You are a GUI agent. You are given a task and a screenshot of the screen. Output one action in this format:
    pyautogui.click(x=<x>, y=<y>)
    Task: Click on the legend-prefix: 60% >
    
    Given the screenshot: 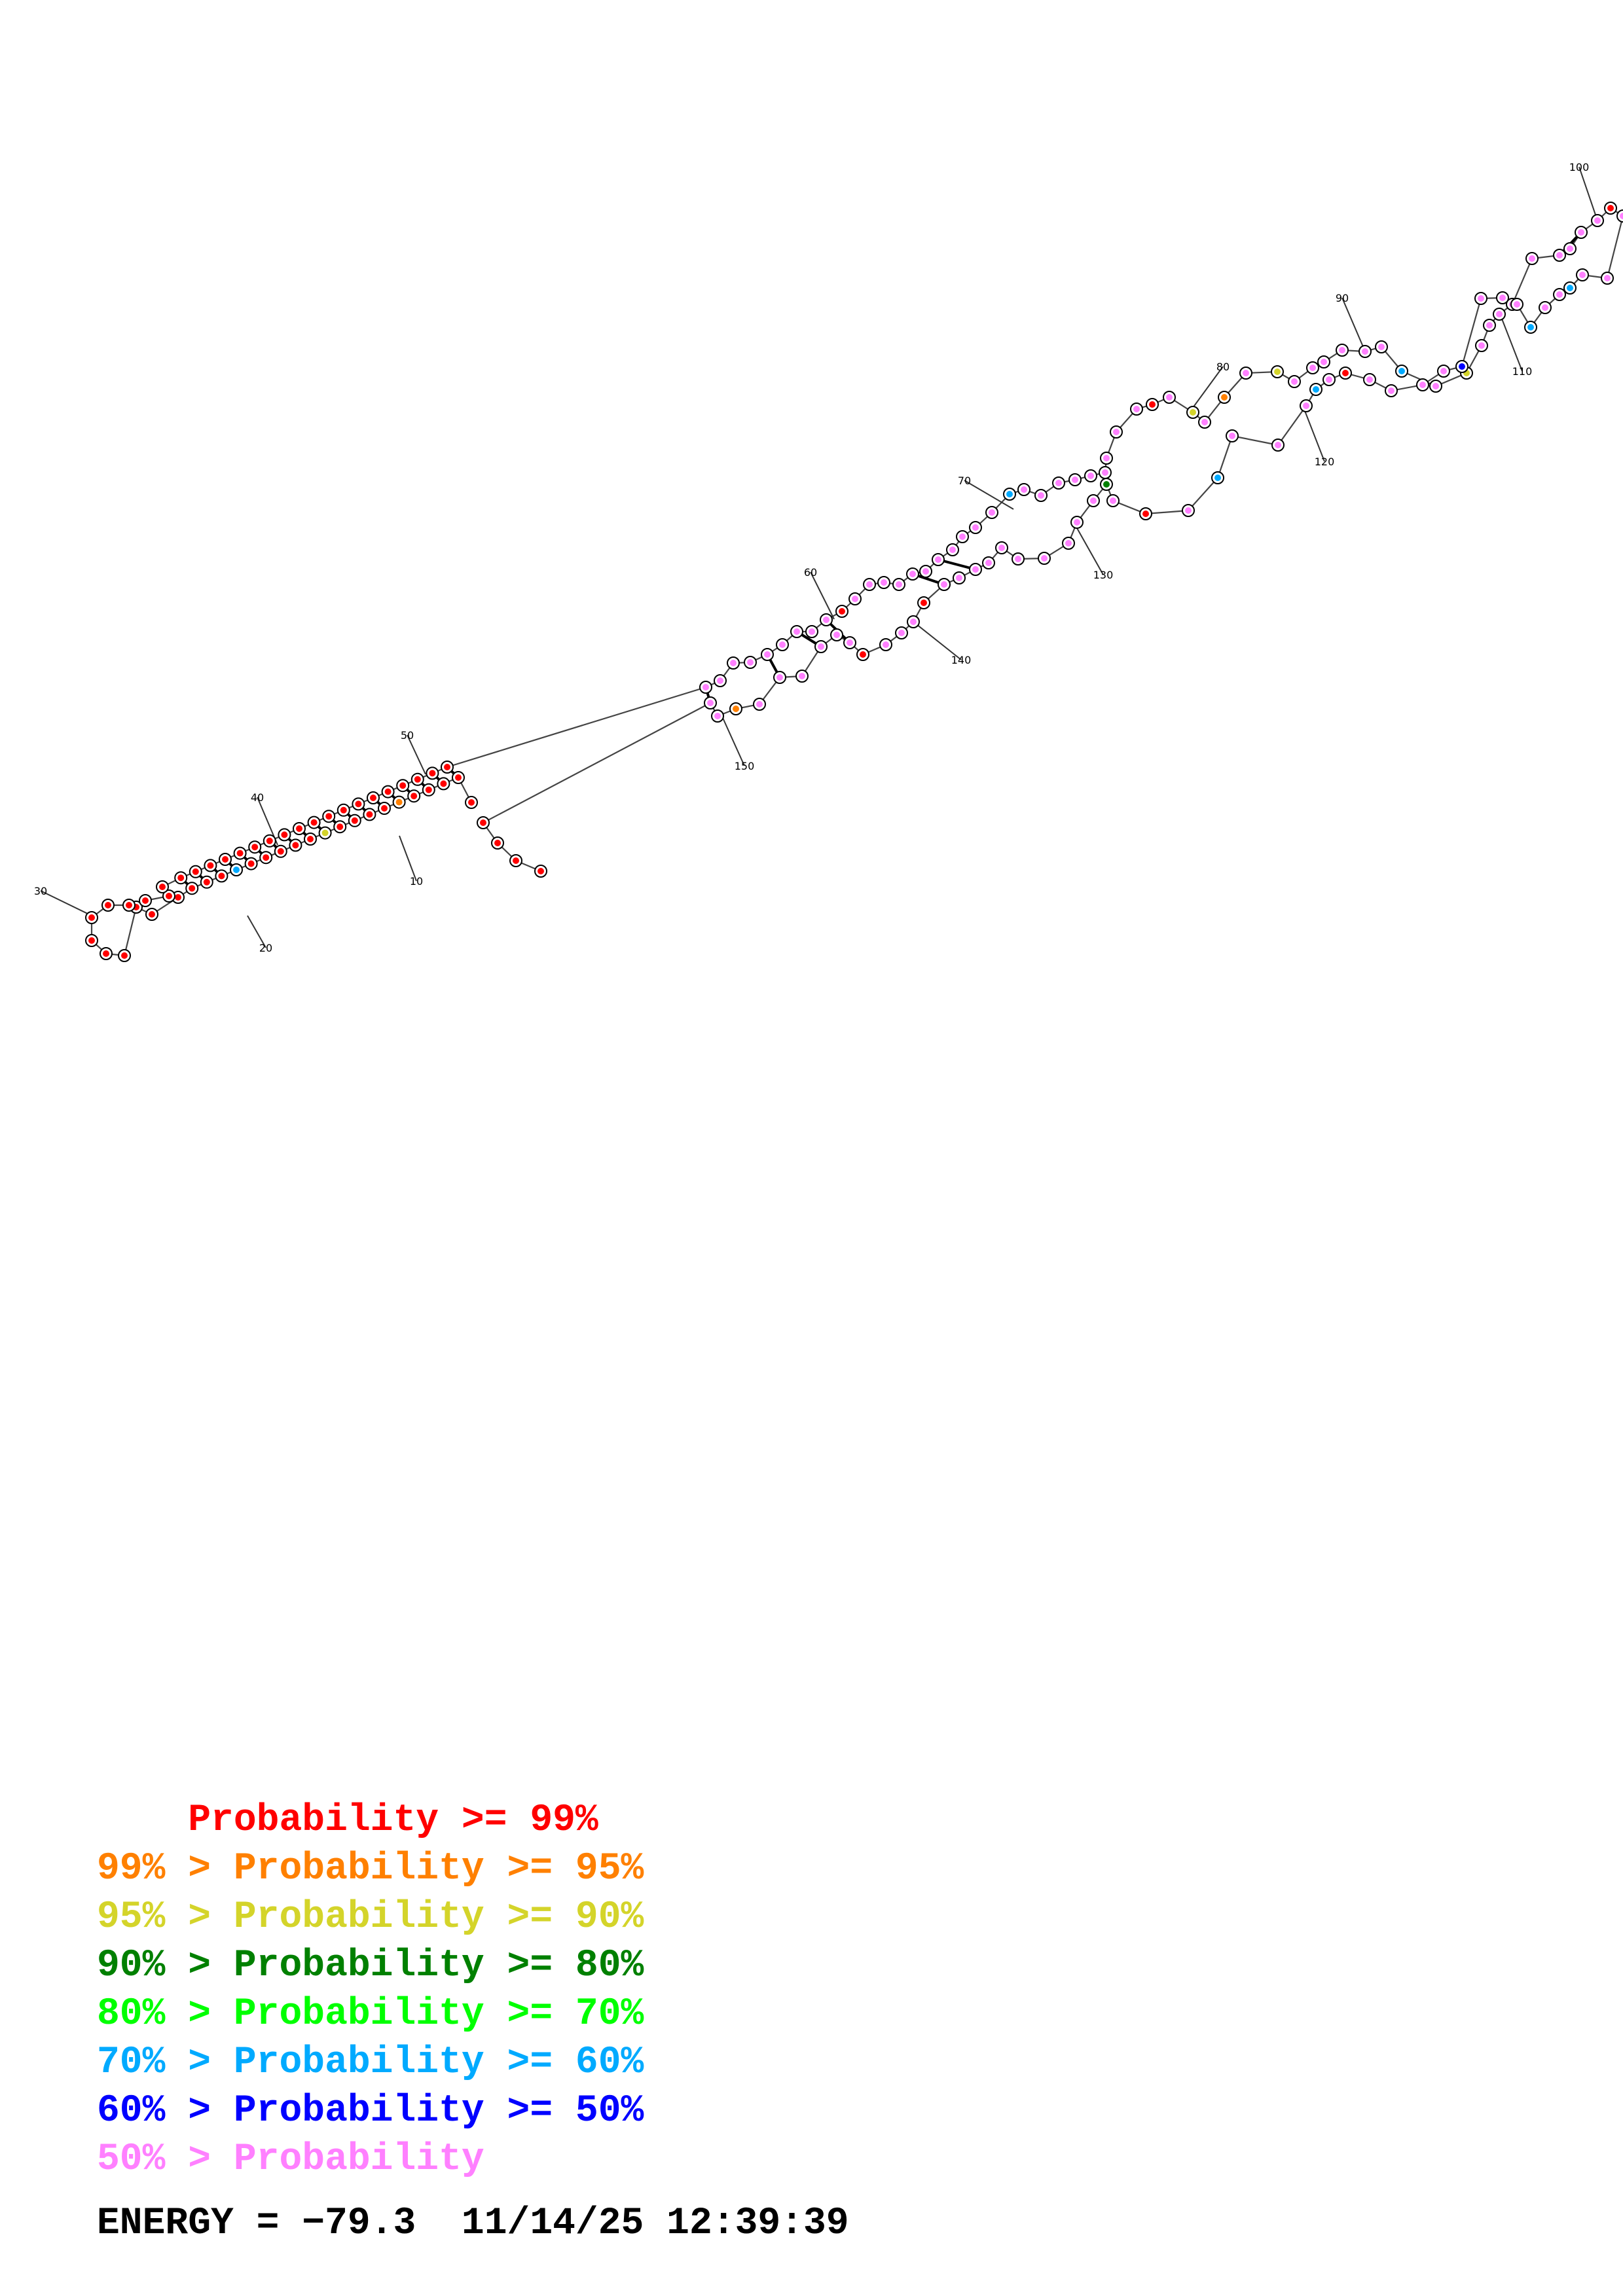 What is the action you would take?
    pyautogui.click(x=165, y=2111)
    